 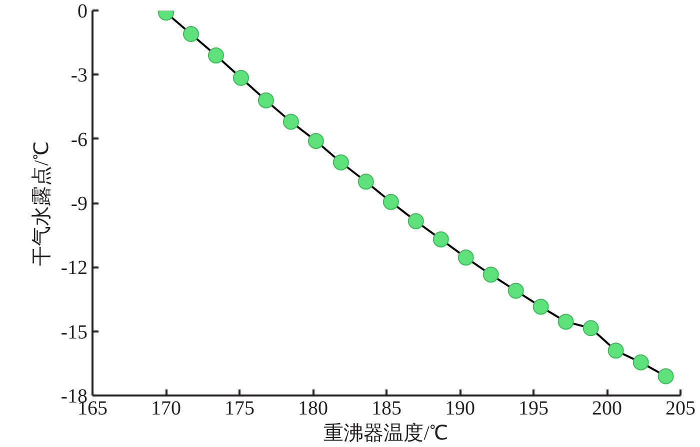 I want to click on y-tick-label: -6, so click(x=79, y=139).